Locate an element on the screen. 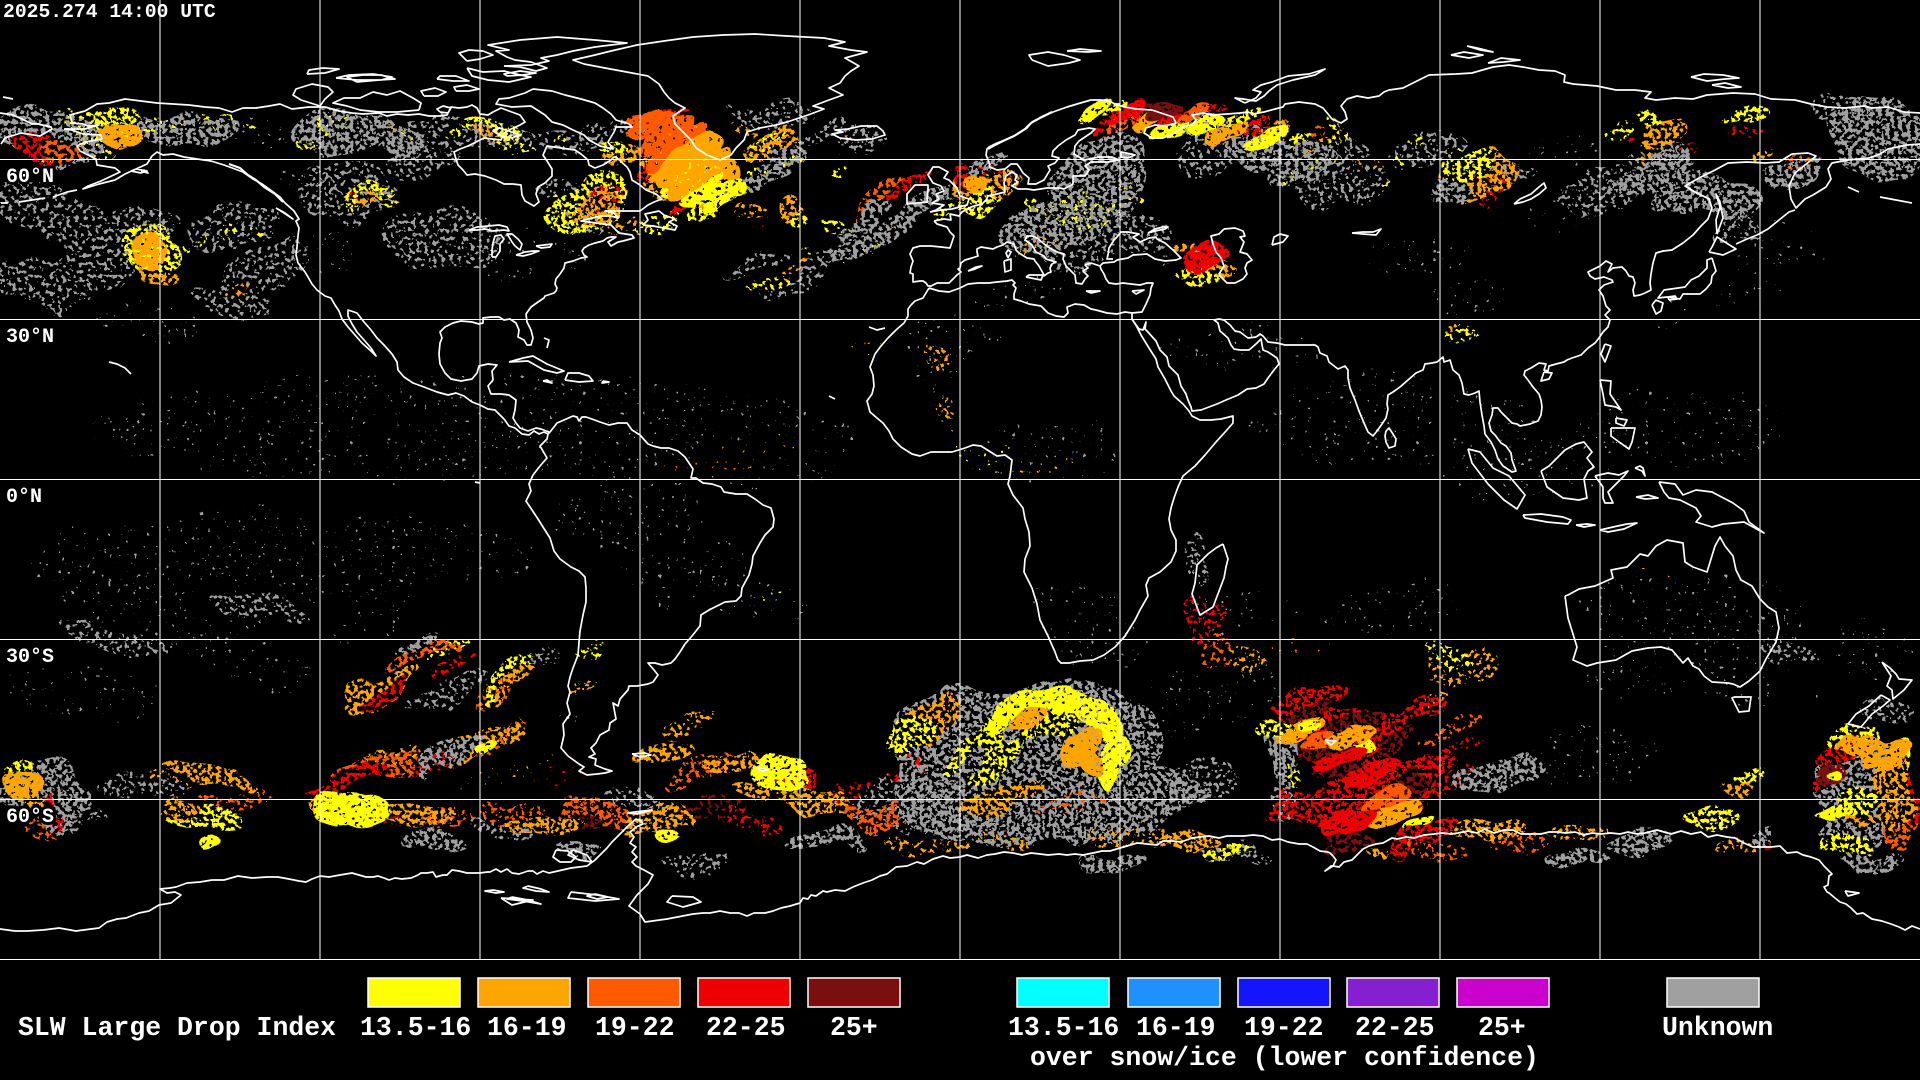 This screenshot has height=1080, width=1920. svg-text: 30°S is located at coordinates (30, 657).